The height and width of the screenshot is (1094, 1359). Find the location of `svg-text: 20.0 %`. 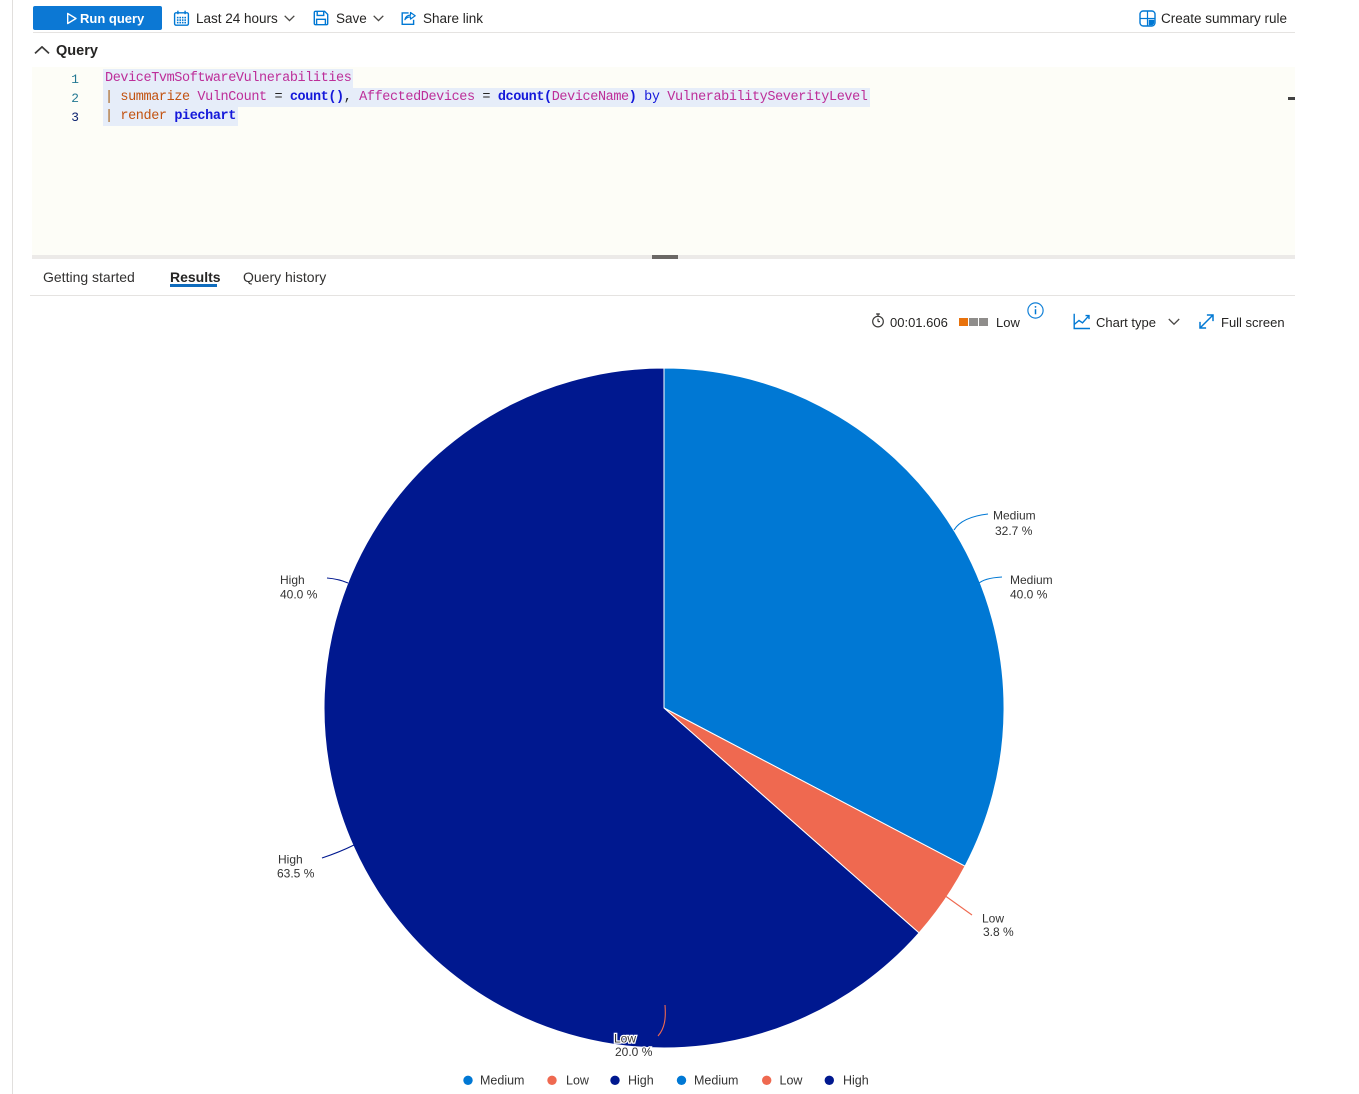

svg-text: 20.0 % is located at coordinates (634, 1052).